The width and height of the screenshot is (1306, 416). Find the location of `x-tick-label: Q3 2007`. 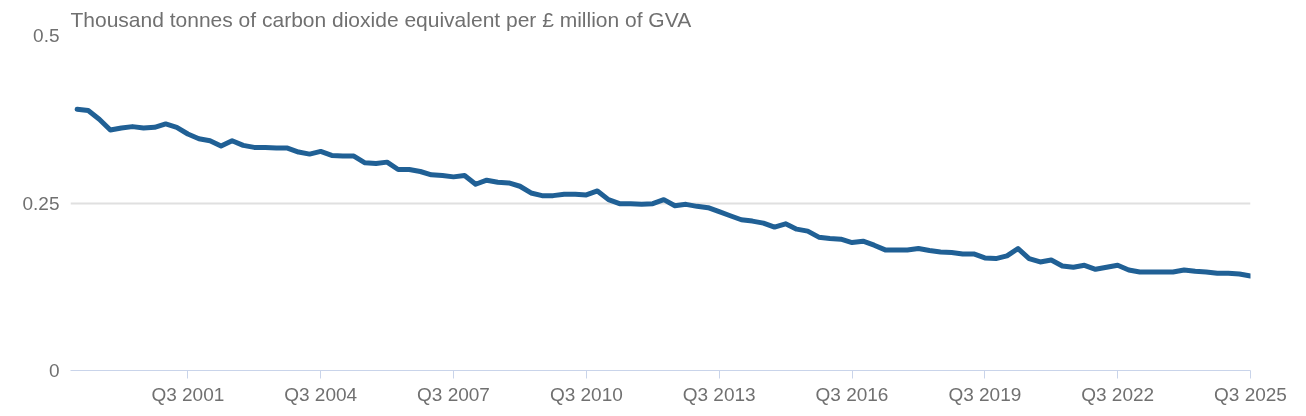

x-tick-label: Q3 2007 is located at coordinates (453, 394).